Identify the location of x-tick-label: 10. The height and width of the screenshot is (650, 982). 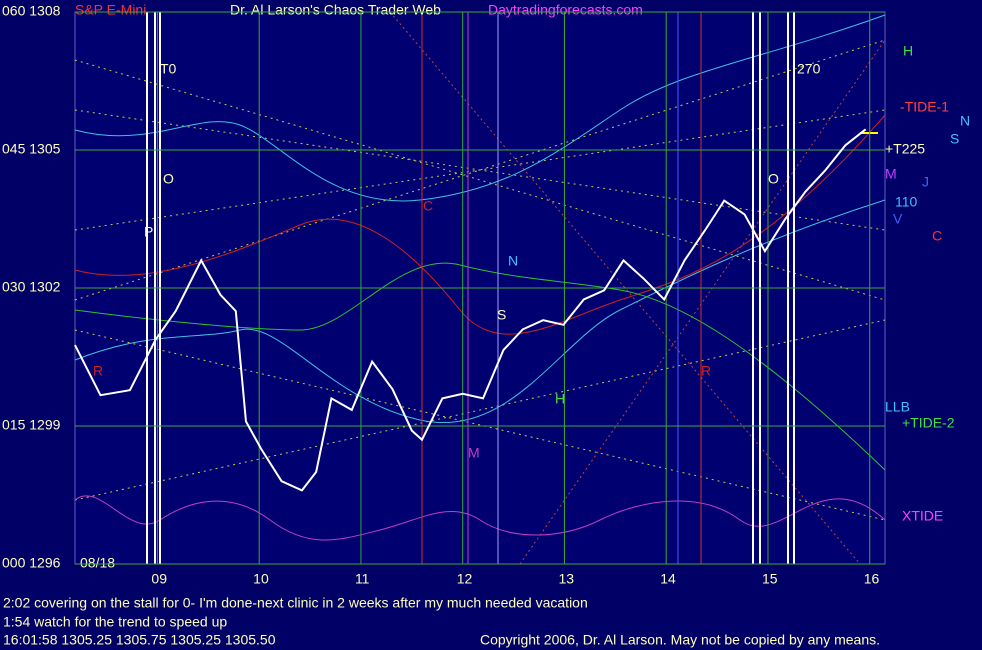
(261, 579).